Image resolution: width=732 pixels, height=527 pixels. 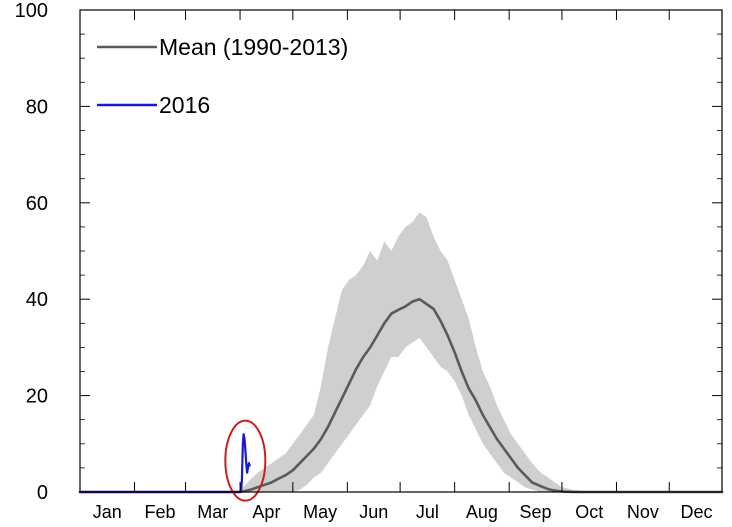 I want to click on highlight-layer, so click(x=245, y=460).